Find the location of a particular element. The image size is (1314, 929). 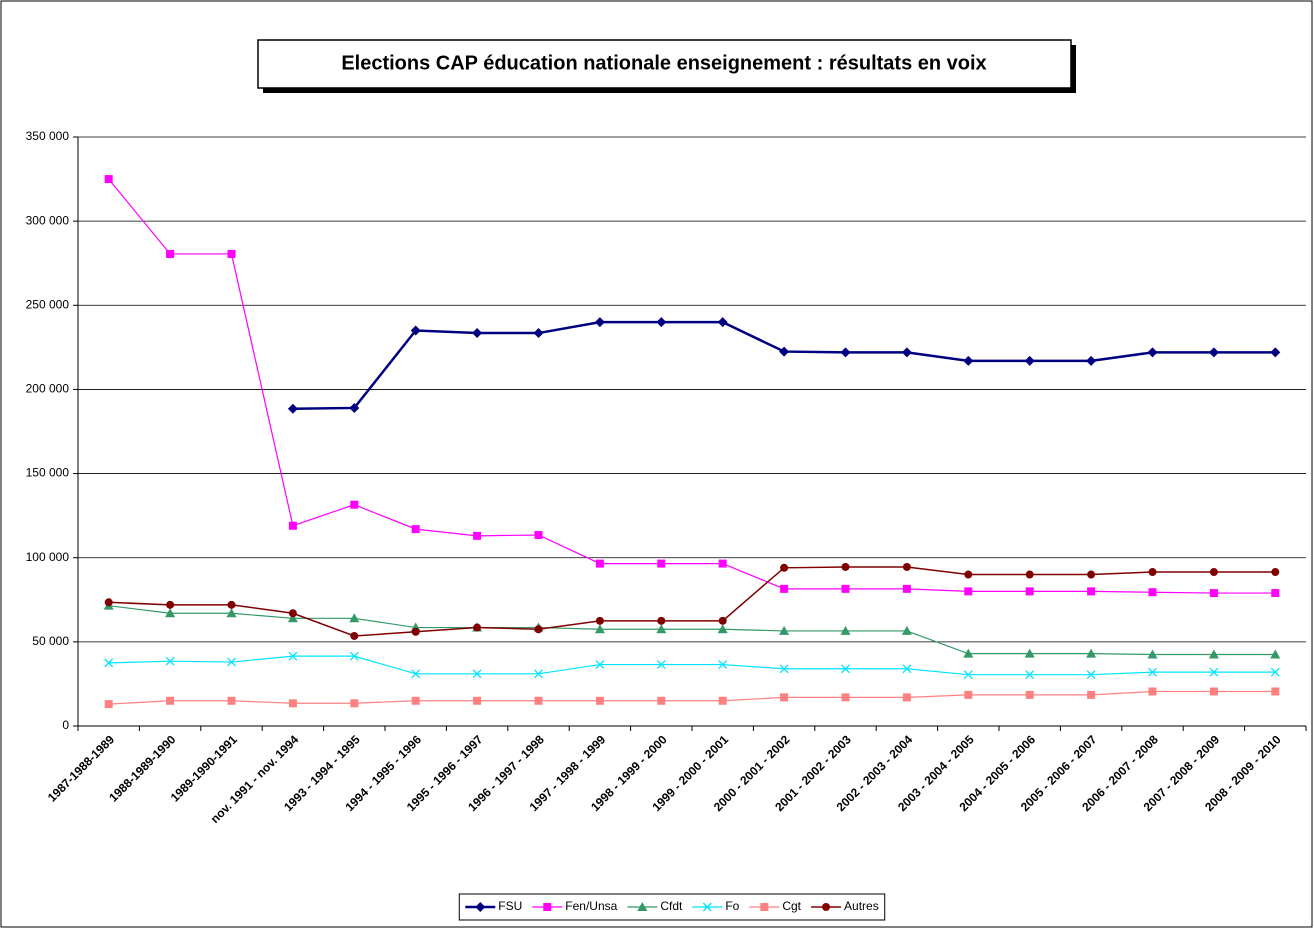

legend-label: Cgt is located at coordinates (791, 906).